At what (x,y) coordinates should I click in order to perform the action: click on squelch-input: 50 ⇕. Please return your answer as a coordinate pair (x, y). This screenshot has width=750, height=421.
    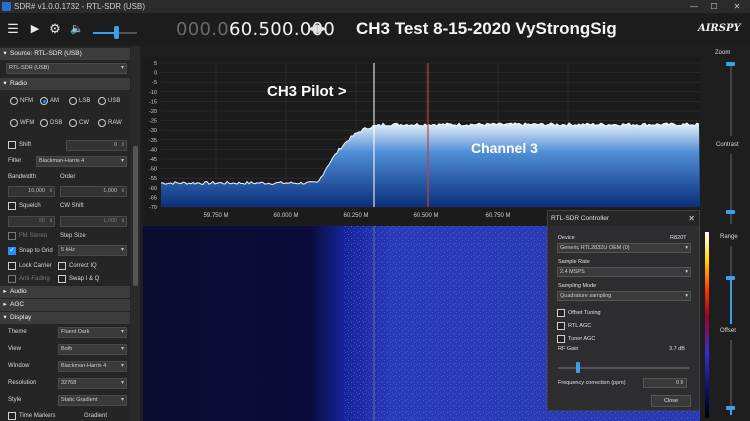
    Looking at the image, I should click on (31, 221).